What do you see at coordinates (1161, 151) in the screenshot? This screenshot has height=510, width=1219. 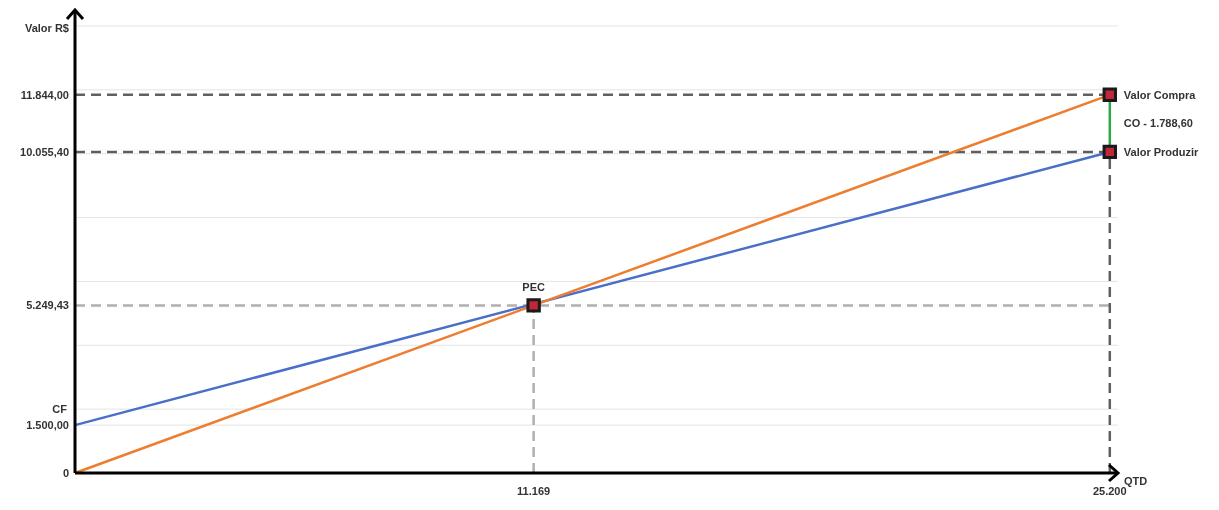 I see `annotation: Valor Produzir` at bounding box center [1161, 151].